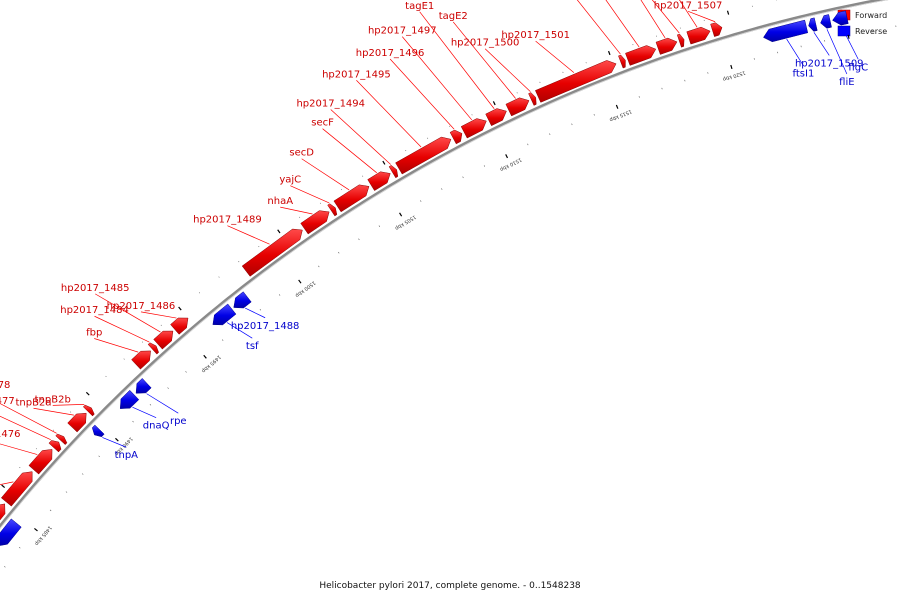 This screenshot has width=900, height=600. What do you see at coordinates (453, 16) in the screenshot?
I see `gene-label-tagE2: tagE2` at bounding box center [453, 16].